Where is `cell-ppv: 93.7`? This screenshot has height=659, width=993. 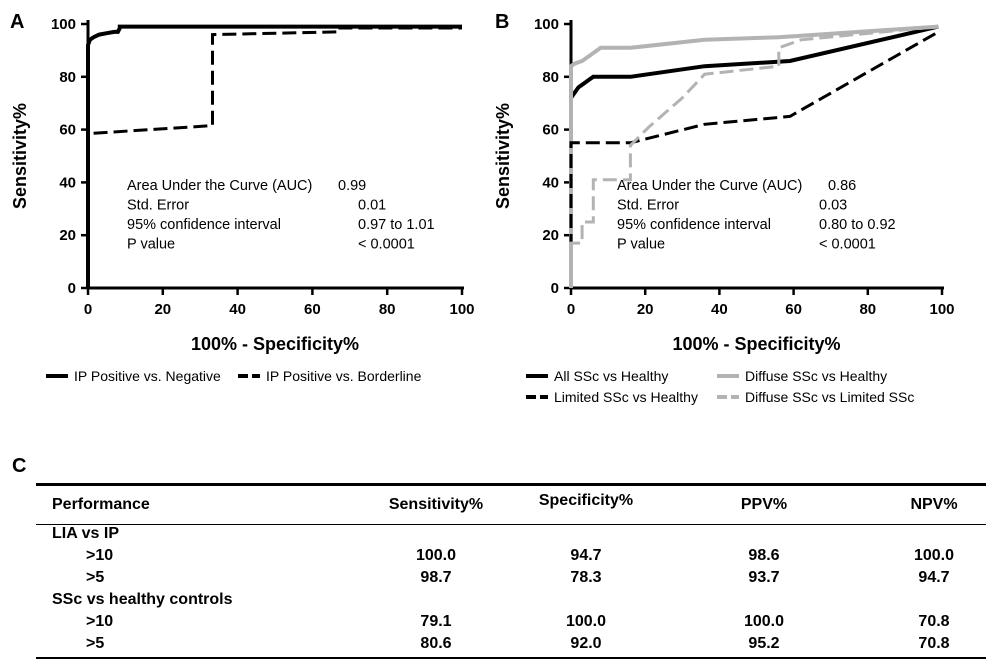
cell-ppv: 93.7 is located at coordinates (764, 577).